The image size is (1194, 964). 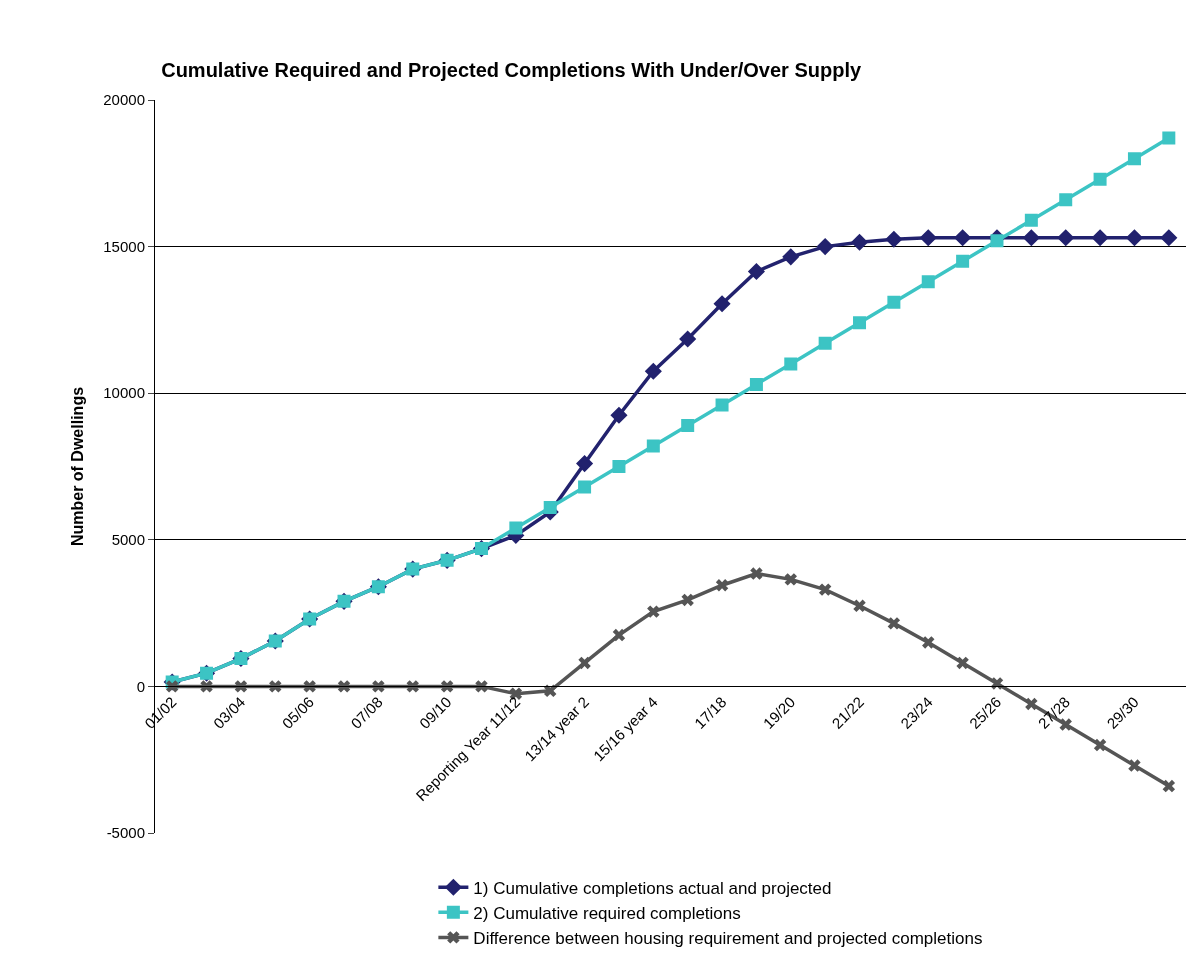 What do you see at coordinates (128, 540) in the screenshot?
I see `y-tick-label: 5000` at bounding box center [128, 540].